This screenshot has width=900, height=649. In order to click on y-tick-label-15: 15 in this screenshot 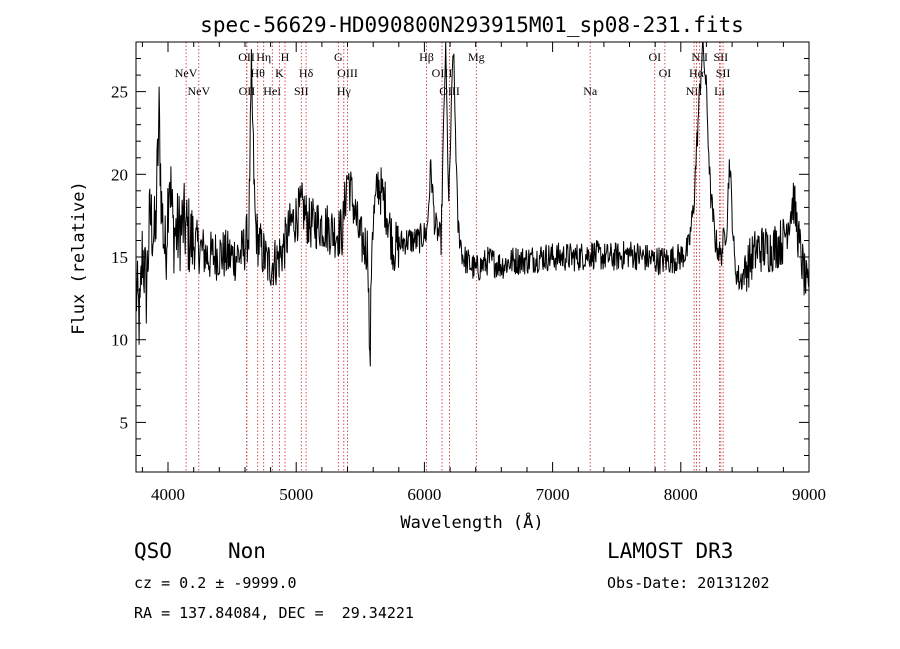, I will do `click(119, 257)`.